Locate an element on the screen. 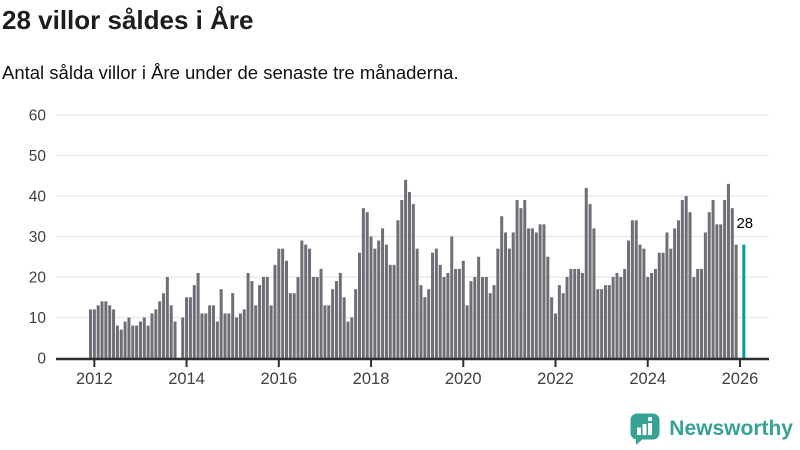 The width and height of the screenshot is (800, 450). newsworthy-logo: Newsworthy is located at coordinates (711, 429).